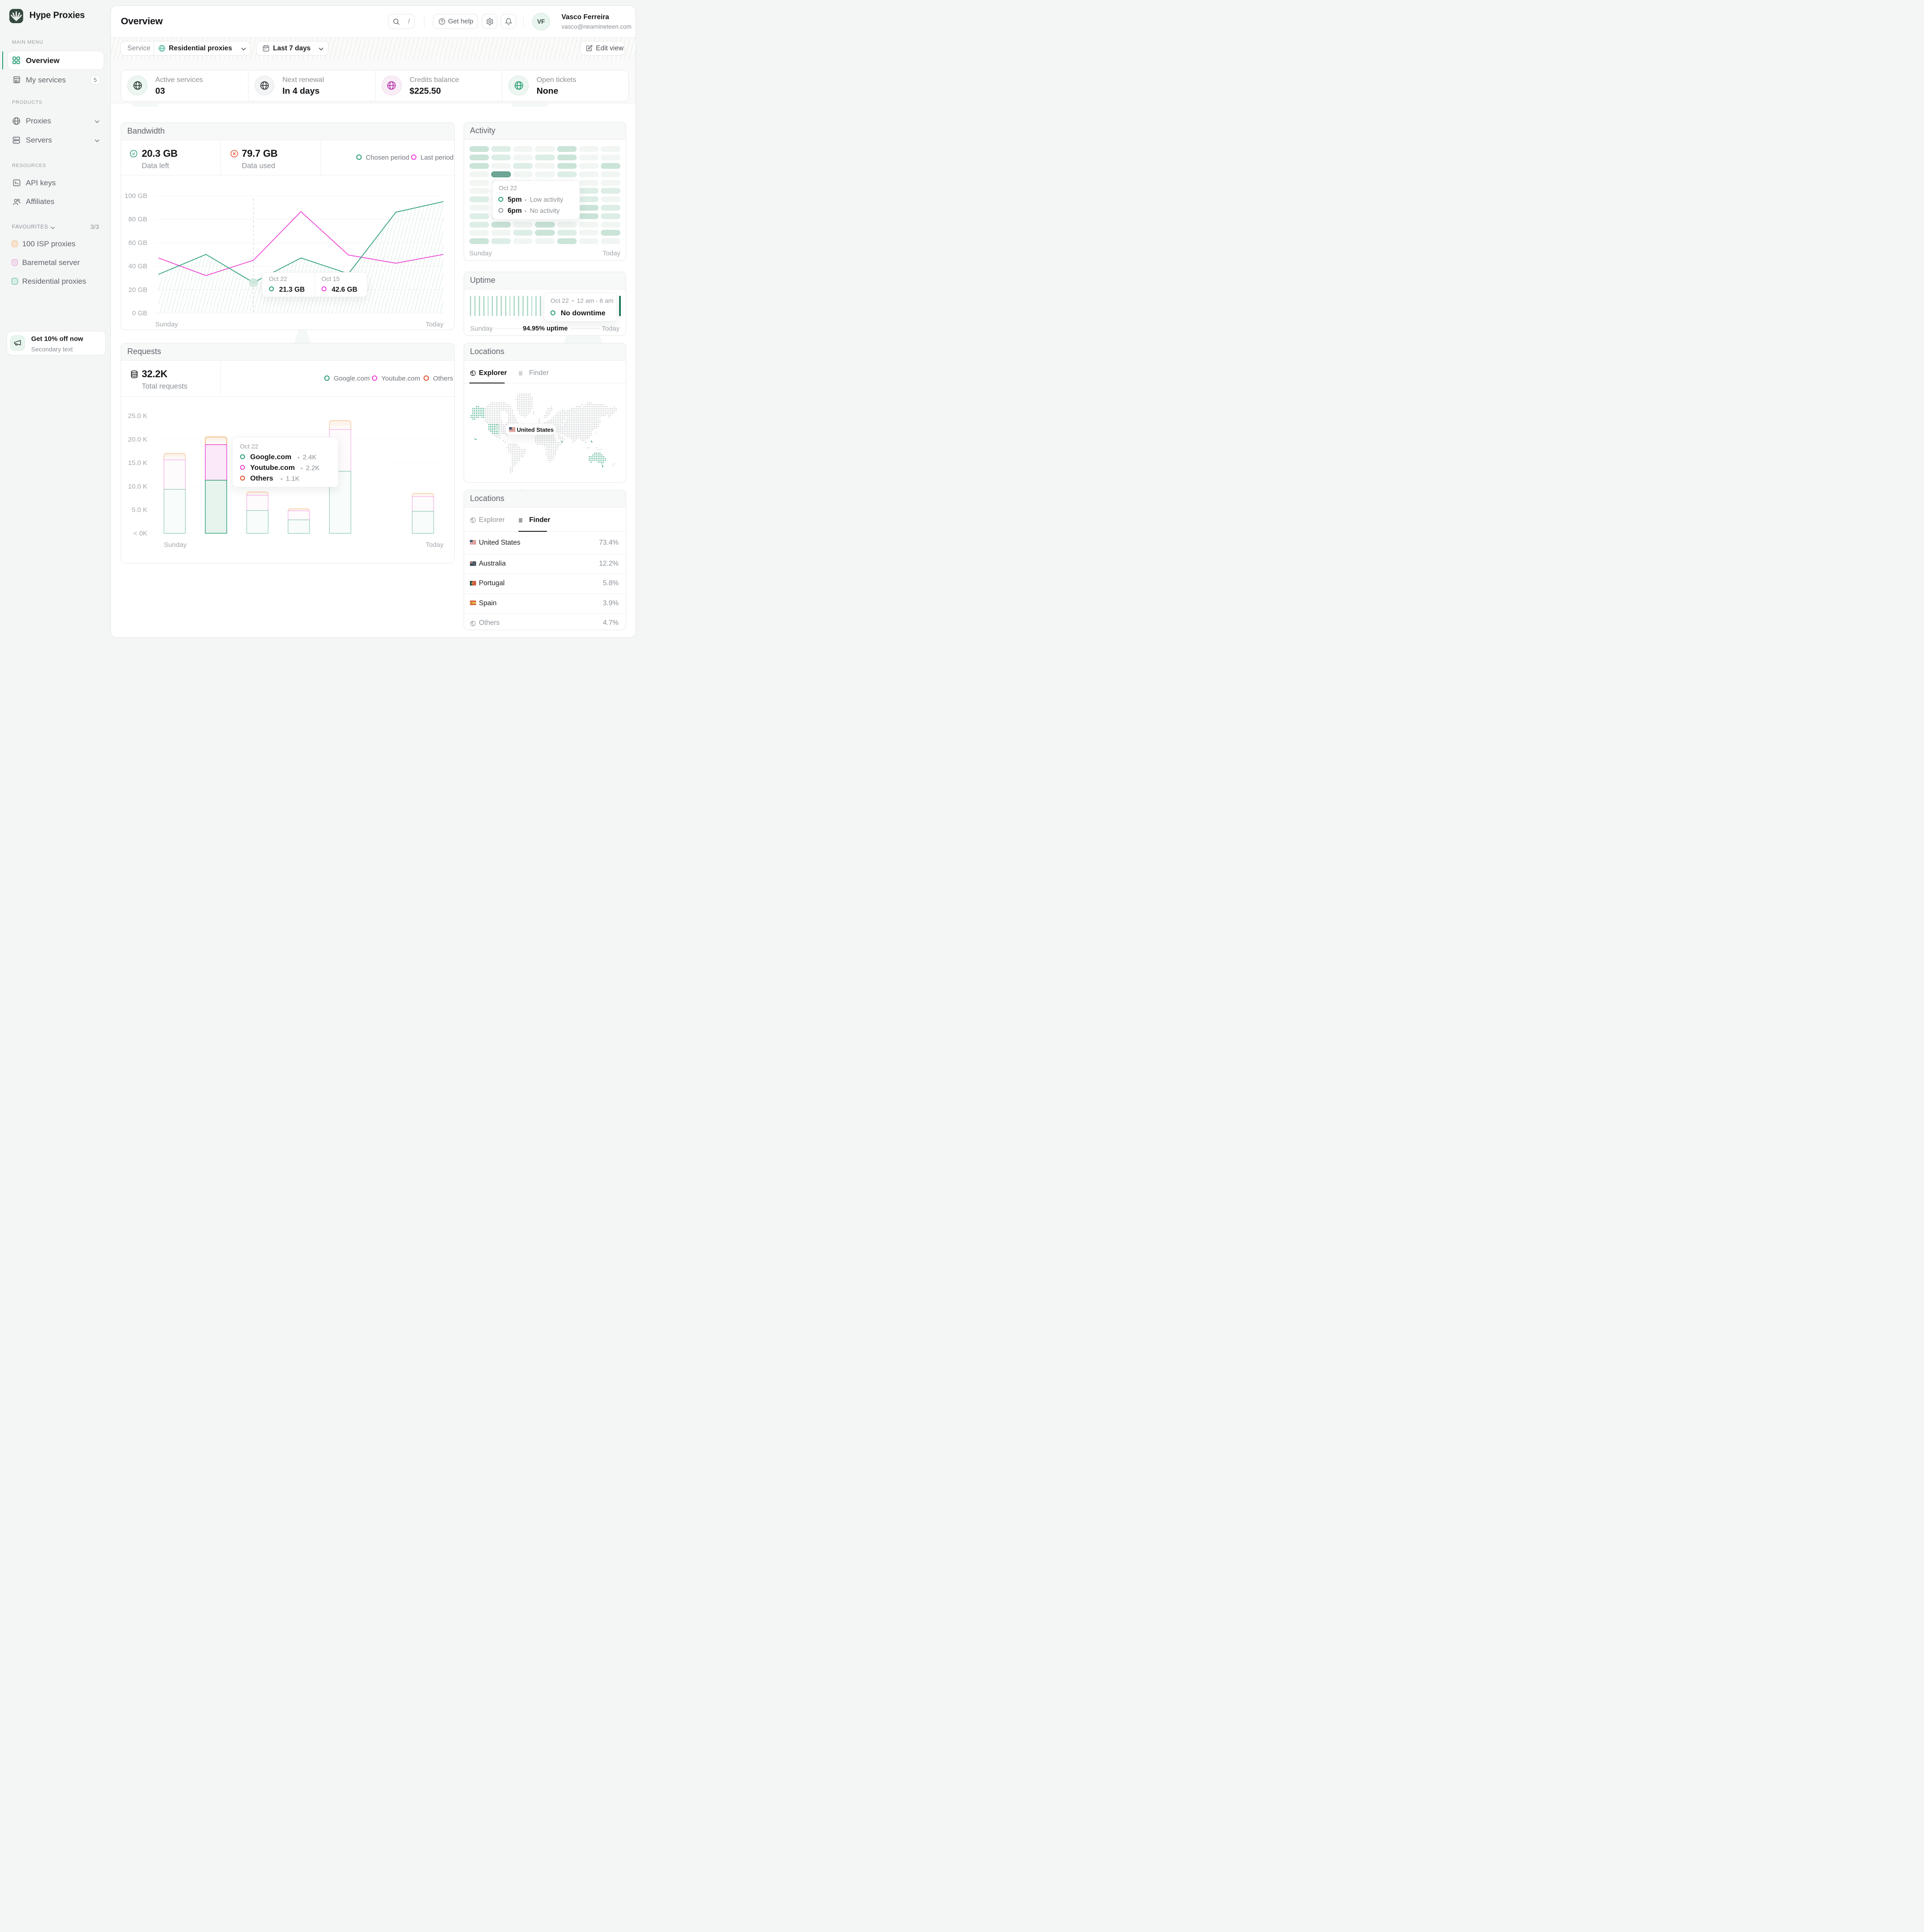 The width and height of the screenshot is (1924, 1932). I want to click on svg-text: 80 GB, so click(137, 220).